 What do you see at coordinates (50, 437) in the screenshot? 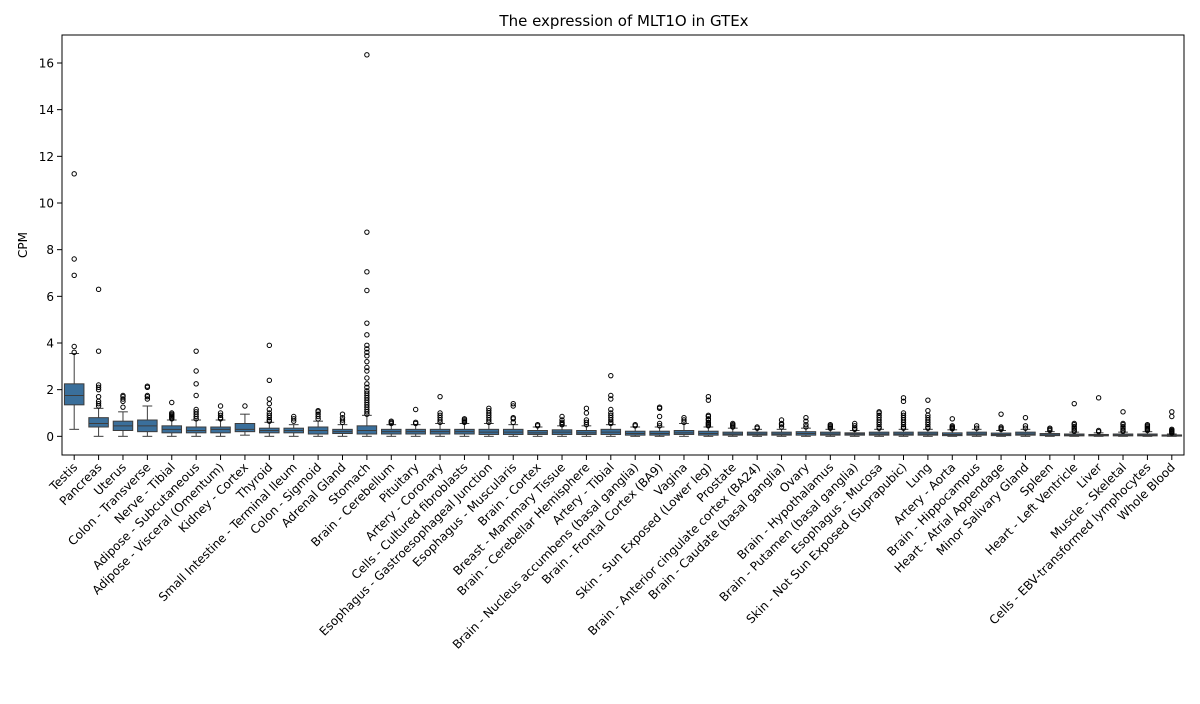
I see `y-tick-label: 0` at bounding box center [50, 437].